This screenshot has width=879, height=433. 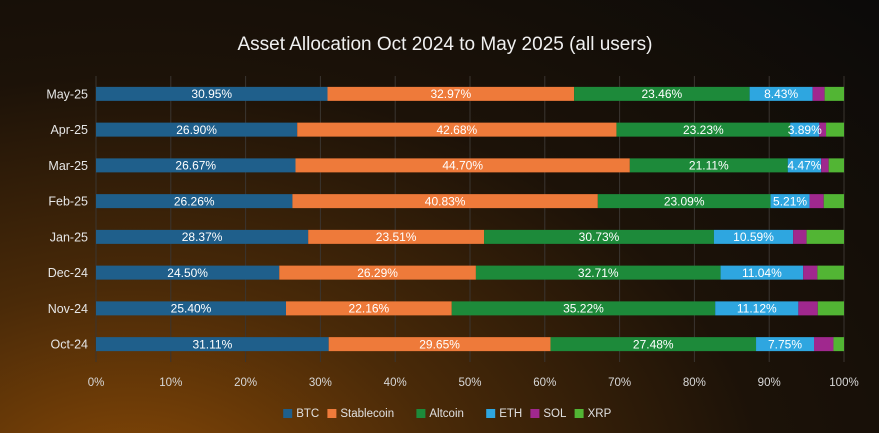 What do you see at coordinates (69, 130) in the screenshot?
I see `category-label: Apr-25` at bounding box center [69, 130].